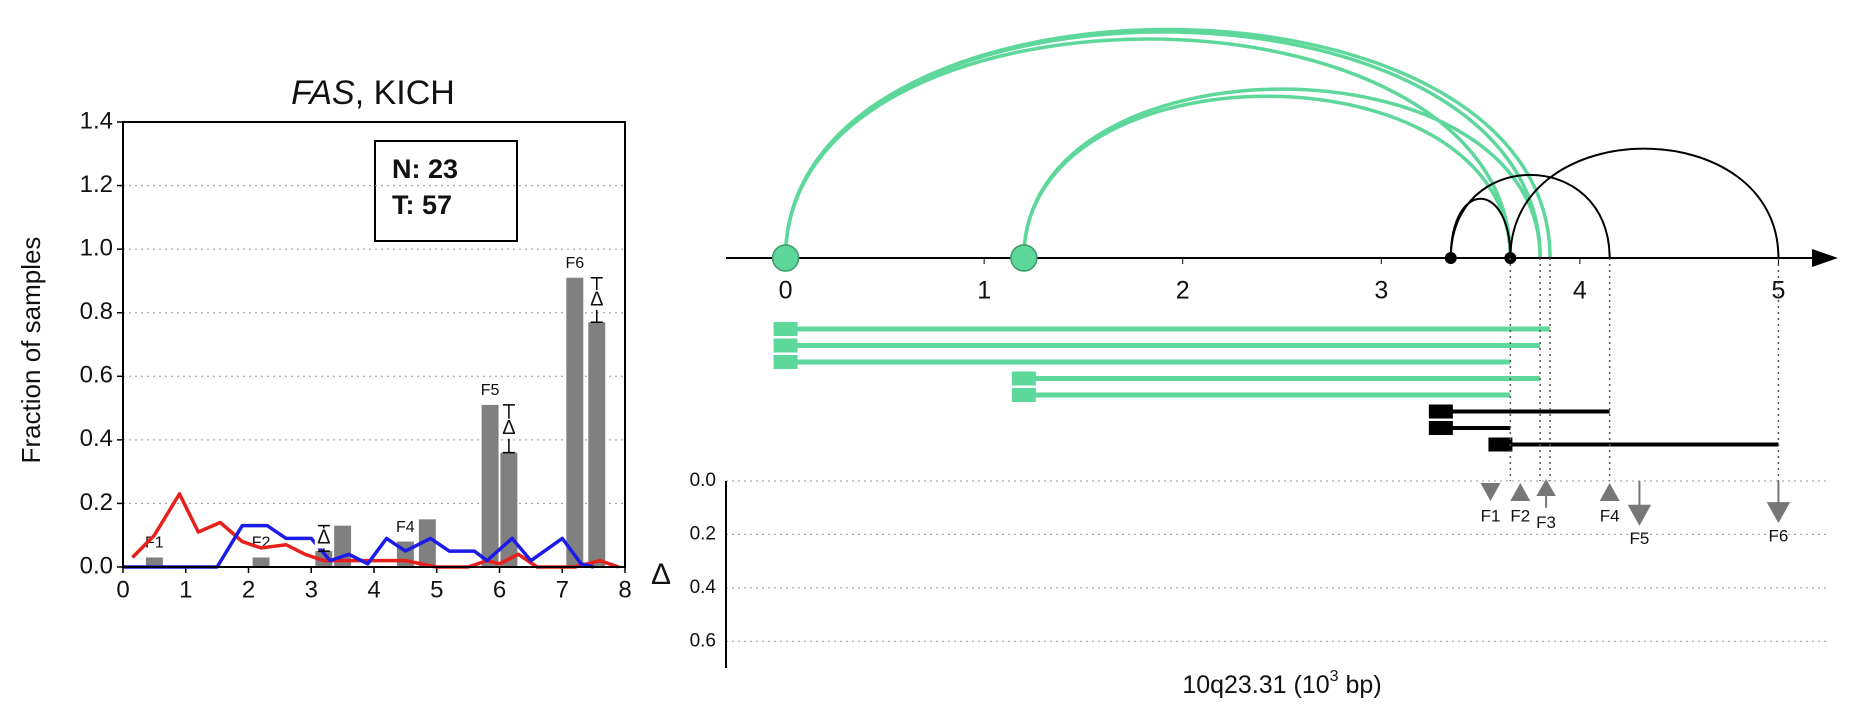 This screenshot has width=1851, height=718. Describe the element at coordinates (359, 546) in the screenshot. I see `line-series` at that location.